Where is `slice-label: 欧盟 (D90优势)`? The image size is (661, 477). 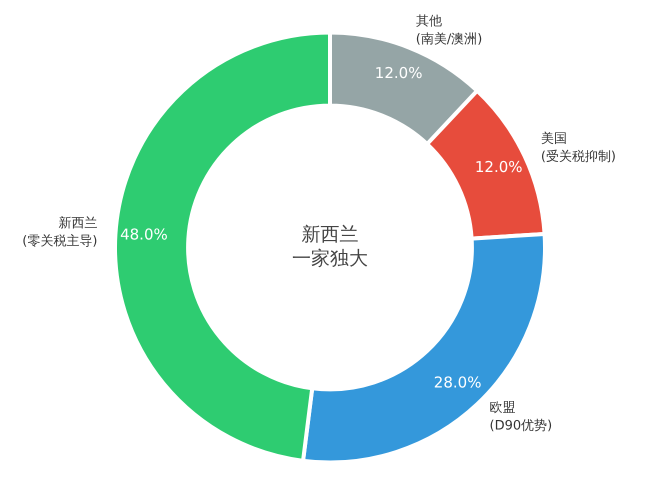
slice-label: 欧盟 (D90优势) is located at coordinates (521, 417).